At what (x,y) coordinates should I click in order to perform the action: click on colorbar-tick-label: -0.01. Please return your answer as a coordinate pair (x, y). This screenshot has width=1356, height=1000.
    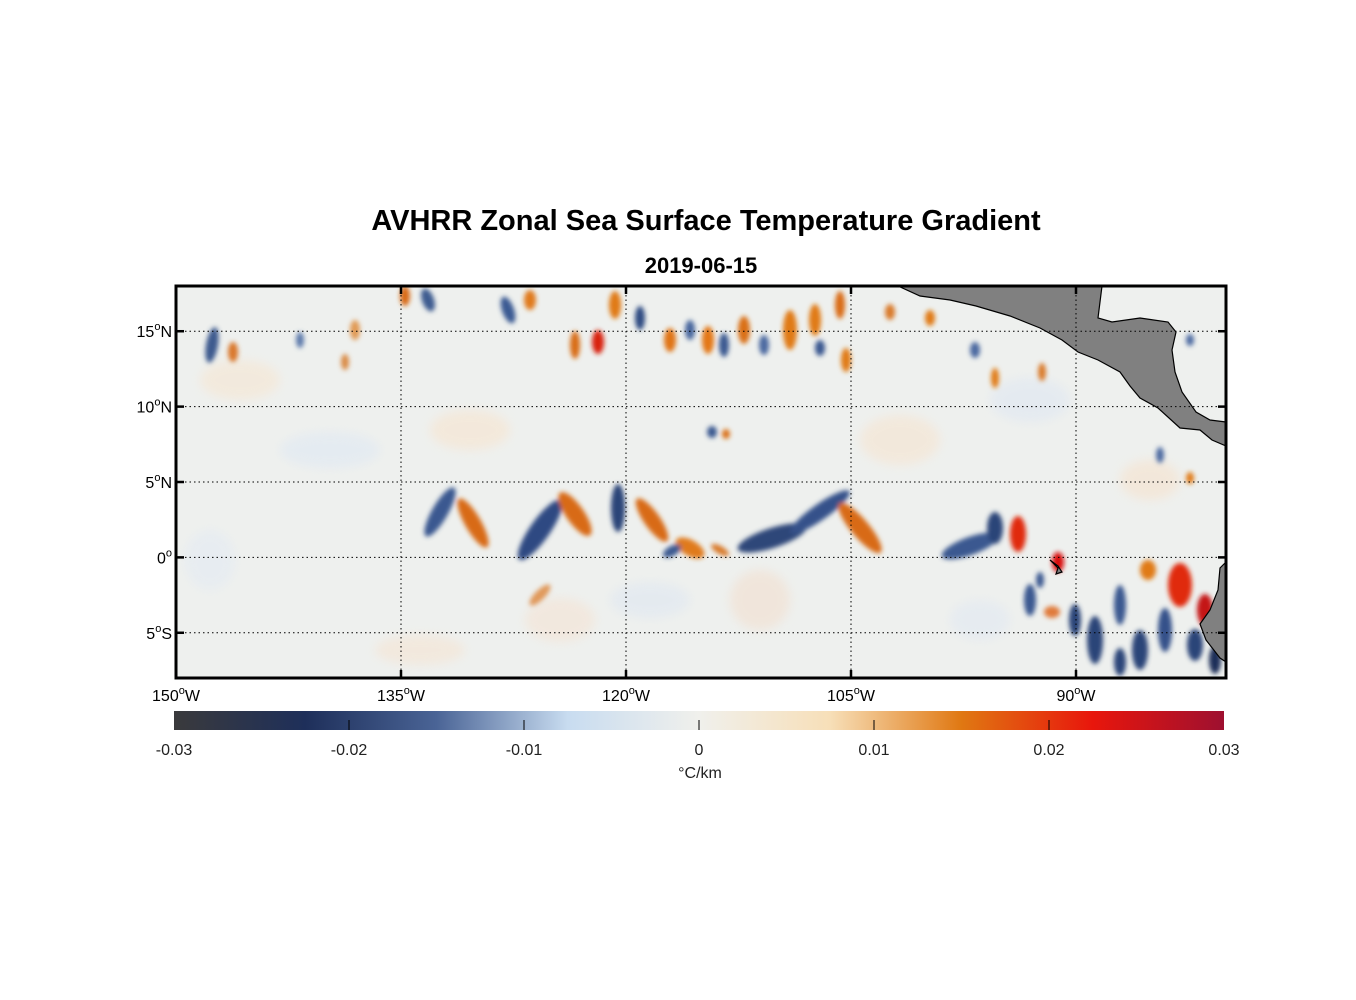
    Looking at the image, I should click on (524, 750).